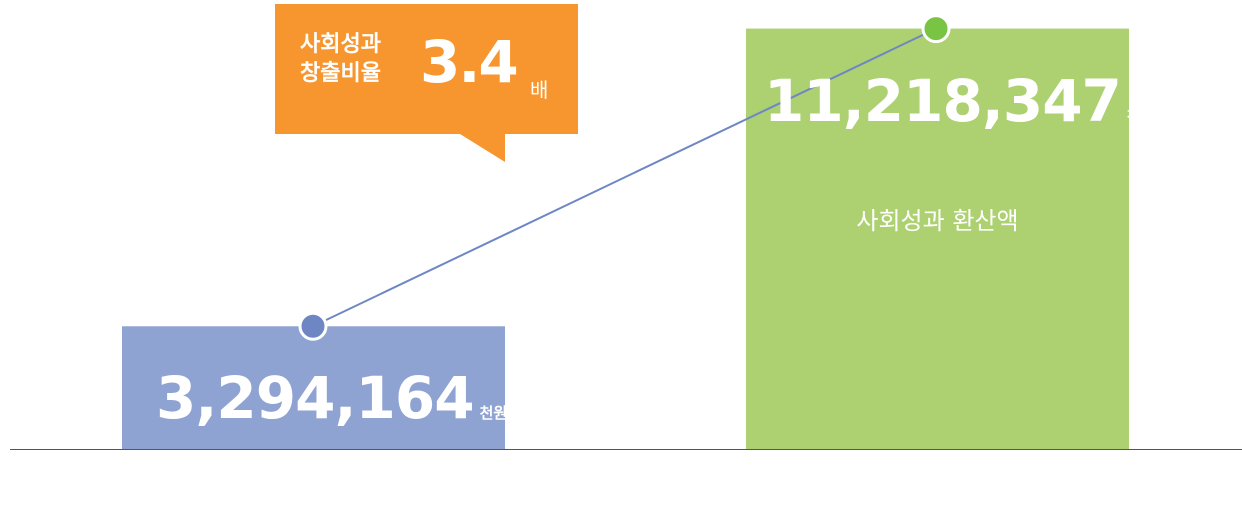 This screenshot has height=511, width=1242. What do you see at coordinates (943, 100) in the screenshot?
I see `bar-value-number: 11,218,347` at bounding box center [943, 100].